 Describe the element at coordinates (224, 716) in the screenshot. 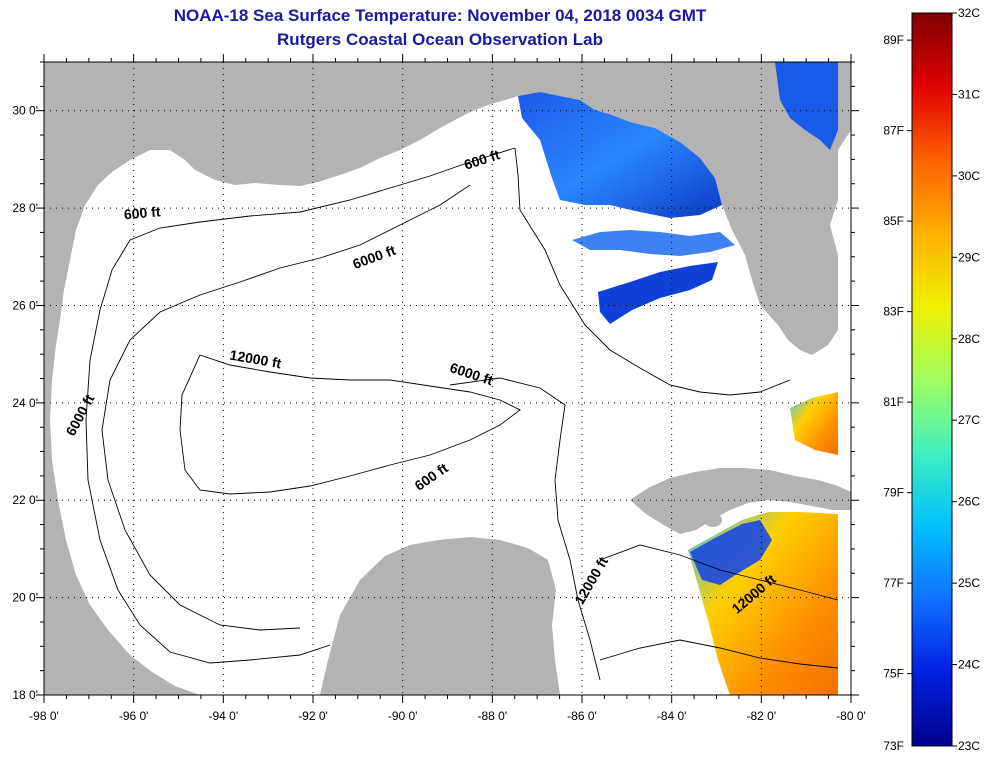

I see `x-tick-label: -94 0'` at that location.